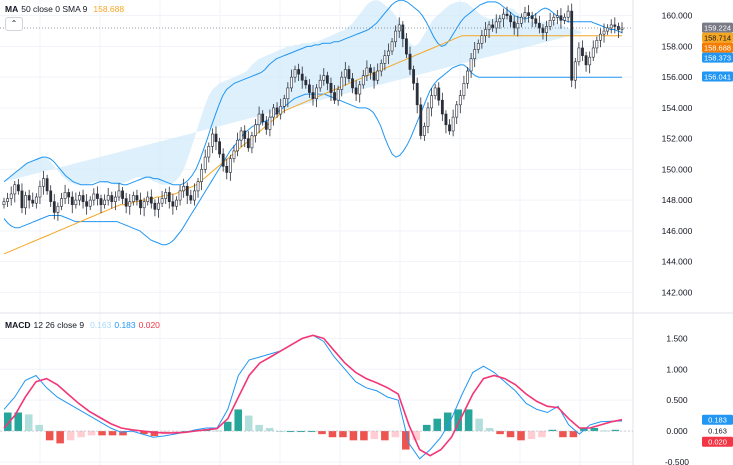  Describe the element at coordinates (12, 9) in the screenshot. I see `ma-indicator-name: MA` at that location.